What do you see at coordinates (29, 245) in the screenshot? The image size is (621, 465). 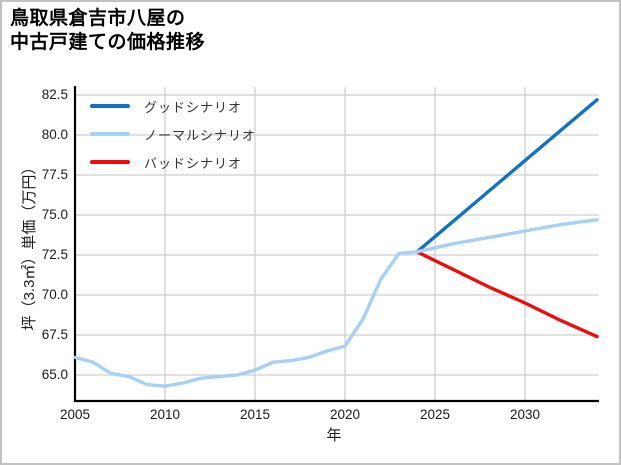 I see `y-axis-label: 坪（3.3㎡）単価（万円）` at bounding box center [29, 245].